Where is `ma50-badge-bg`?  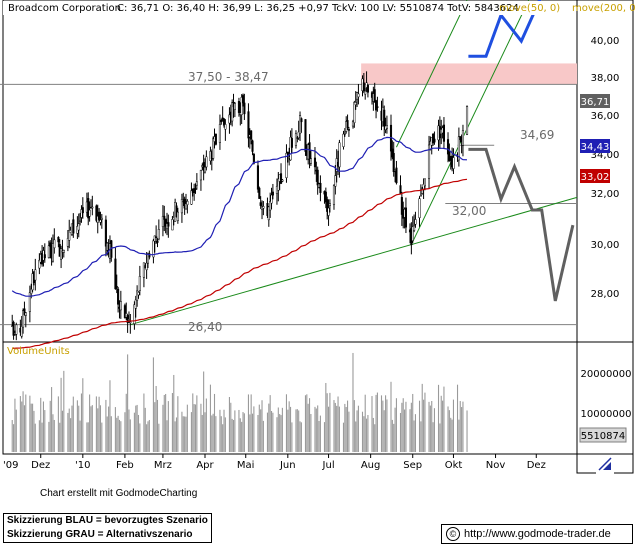
ma50-badge-bg is located at coordinates (595, 146).